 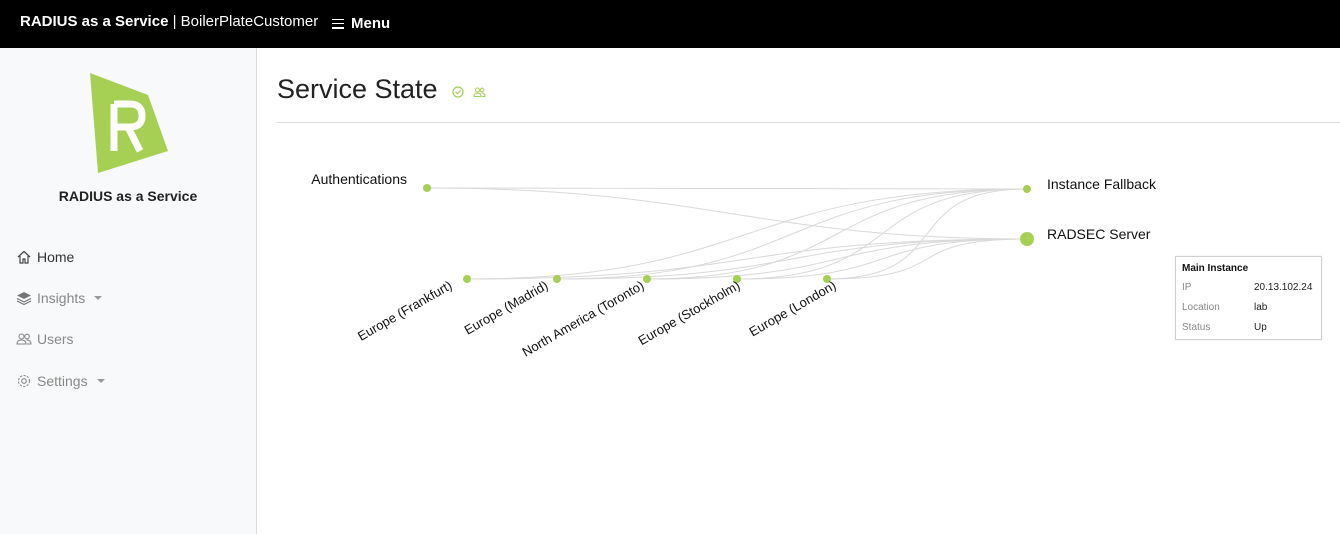 What do you see at coordinates (128, 196) in the screenshot?
I see `sidebar-title: RADIUS as a Service` at bounding box center [128, 196].